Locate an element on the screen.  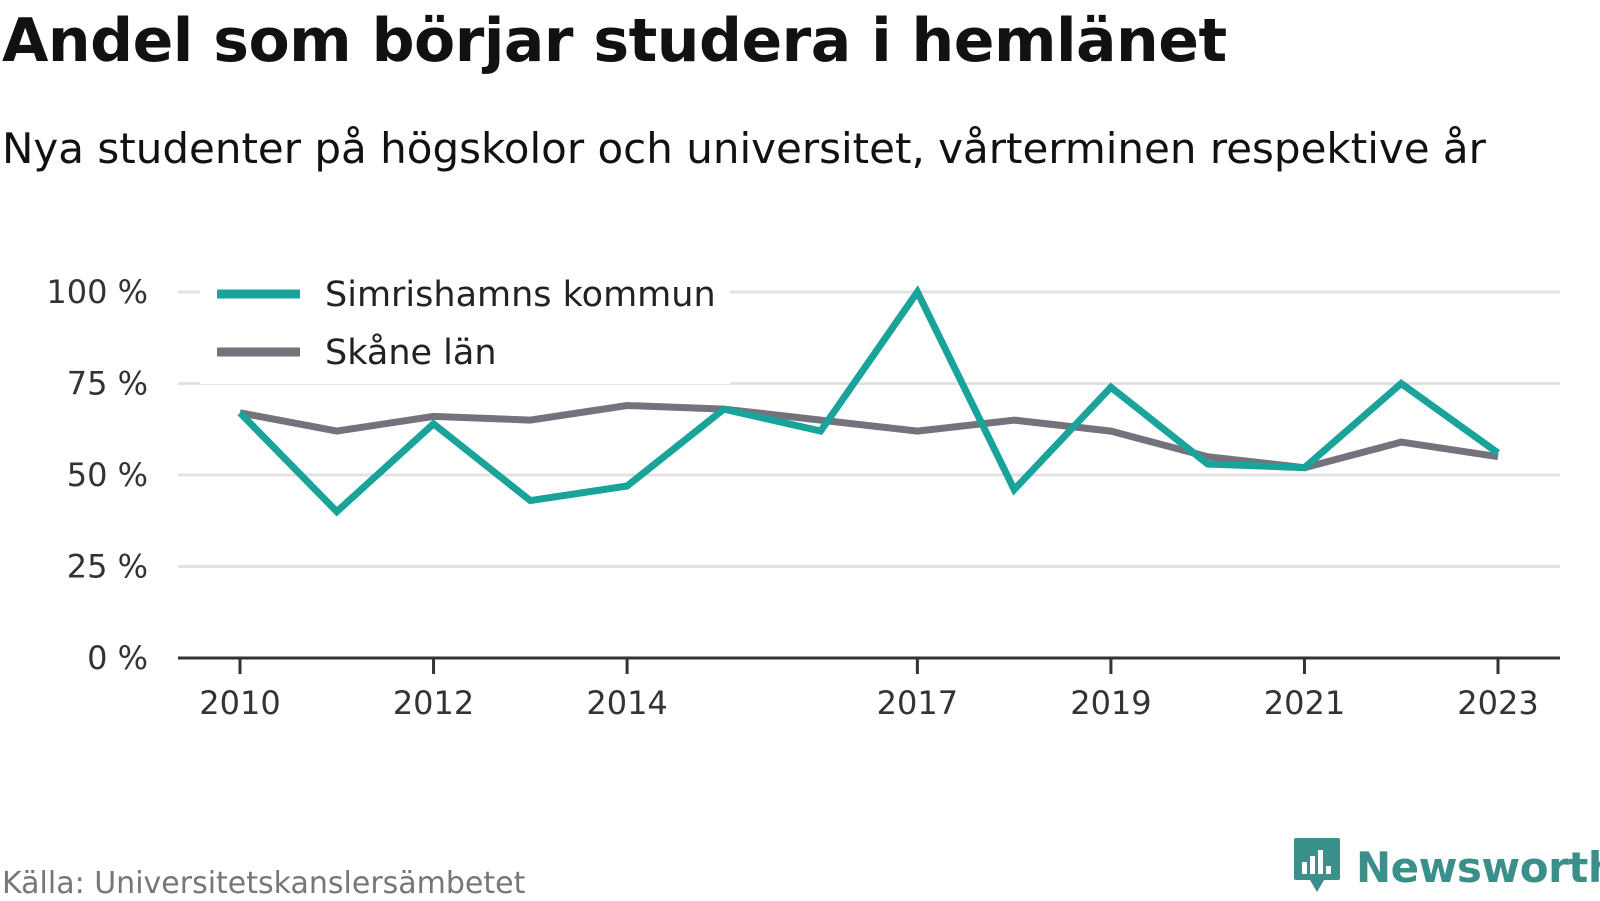
y-axis-ticks: 0 % 25 % 50 % 75 % 100 % is located at coordinates (97, 475).